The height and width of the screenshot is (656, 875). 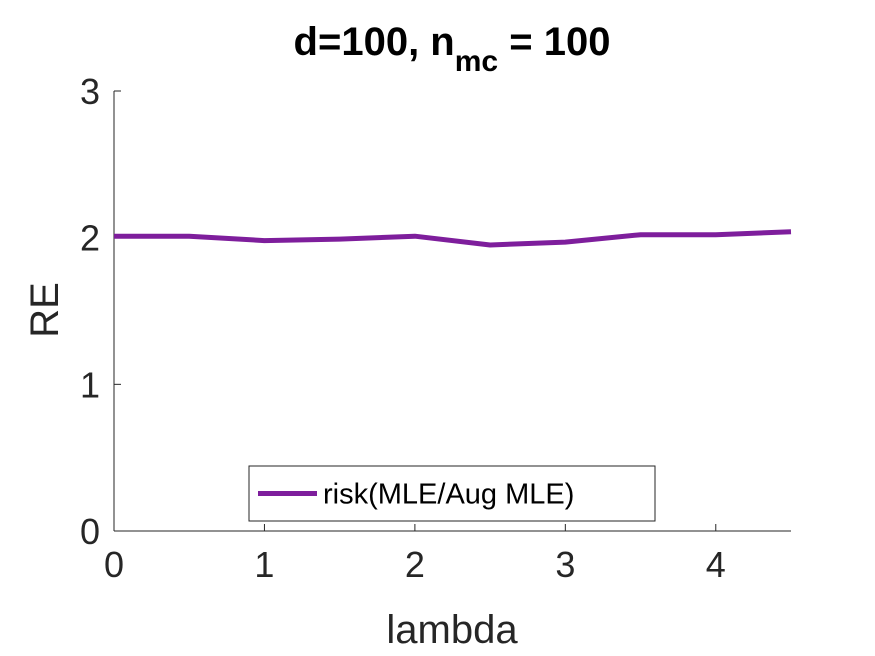 I want to click on y-tick-label: 2, so click(x=90, y=238).